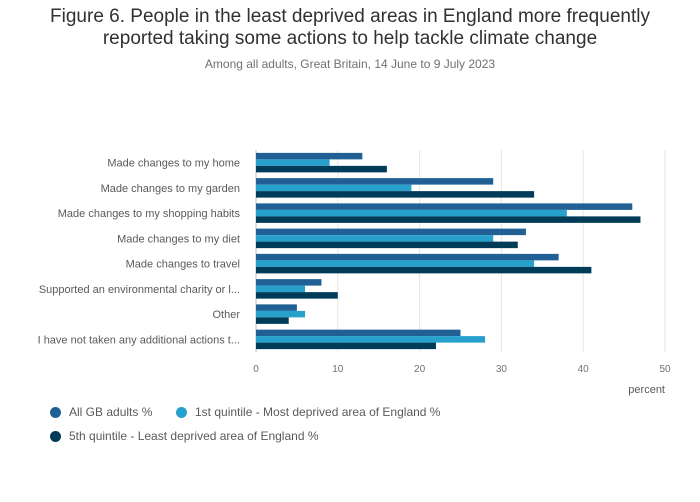 The width and height of the screenshot is (700, 502). Describe the element at coordinates (646, 390) in the screenshot. I see `x-axis-label: percent` at that location.